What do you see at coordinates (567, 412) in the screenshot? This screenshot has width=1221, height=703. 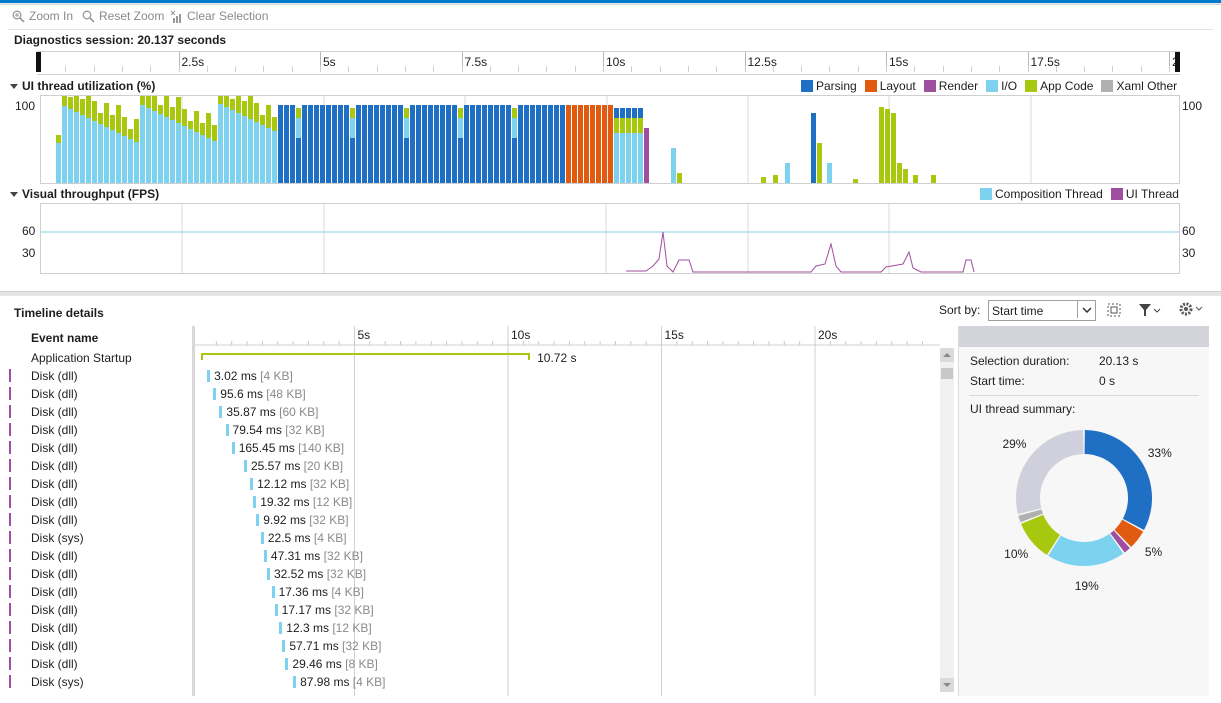 I see `timeline-row: 35.87 ms [60 KB]` at bounding box center [567, 412].